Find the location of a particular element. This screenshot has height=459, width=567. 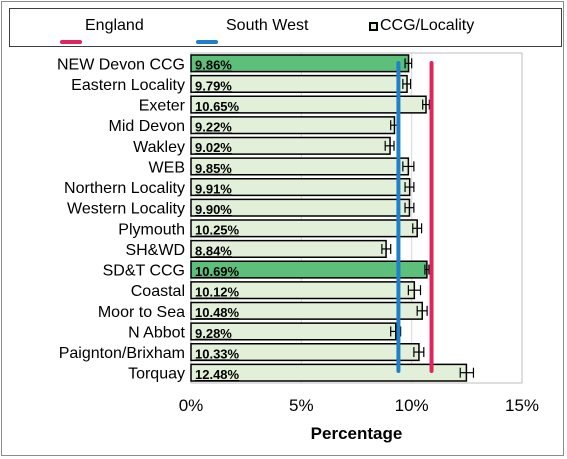

category-label: Paignton/Brixham is located at coordinates (122, 353).